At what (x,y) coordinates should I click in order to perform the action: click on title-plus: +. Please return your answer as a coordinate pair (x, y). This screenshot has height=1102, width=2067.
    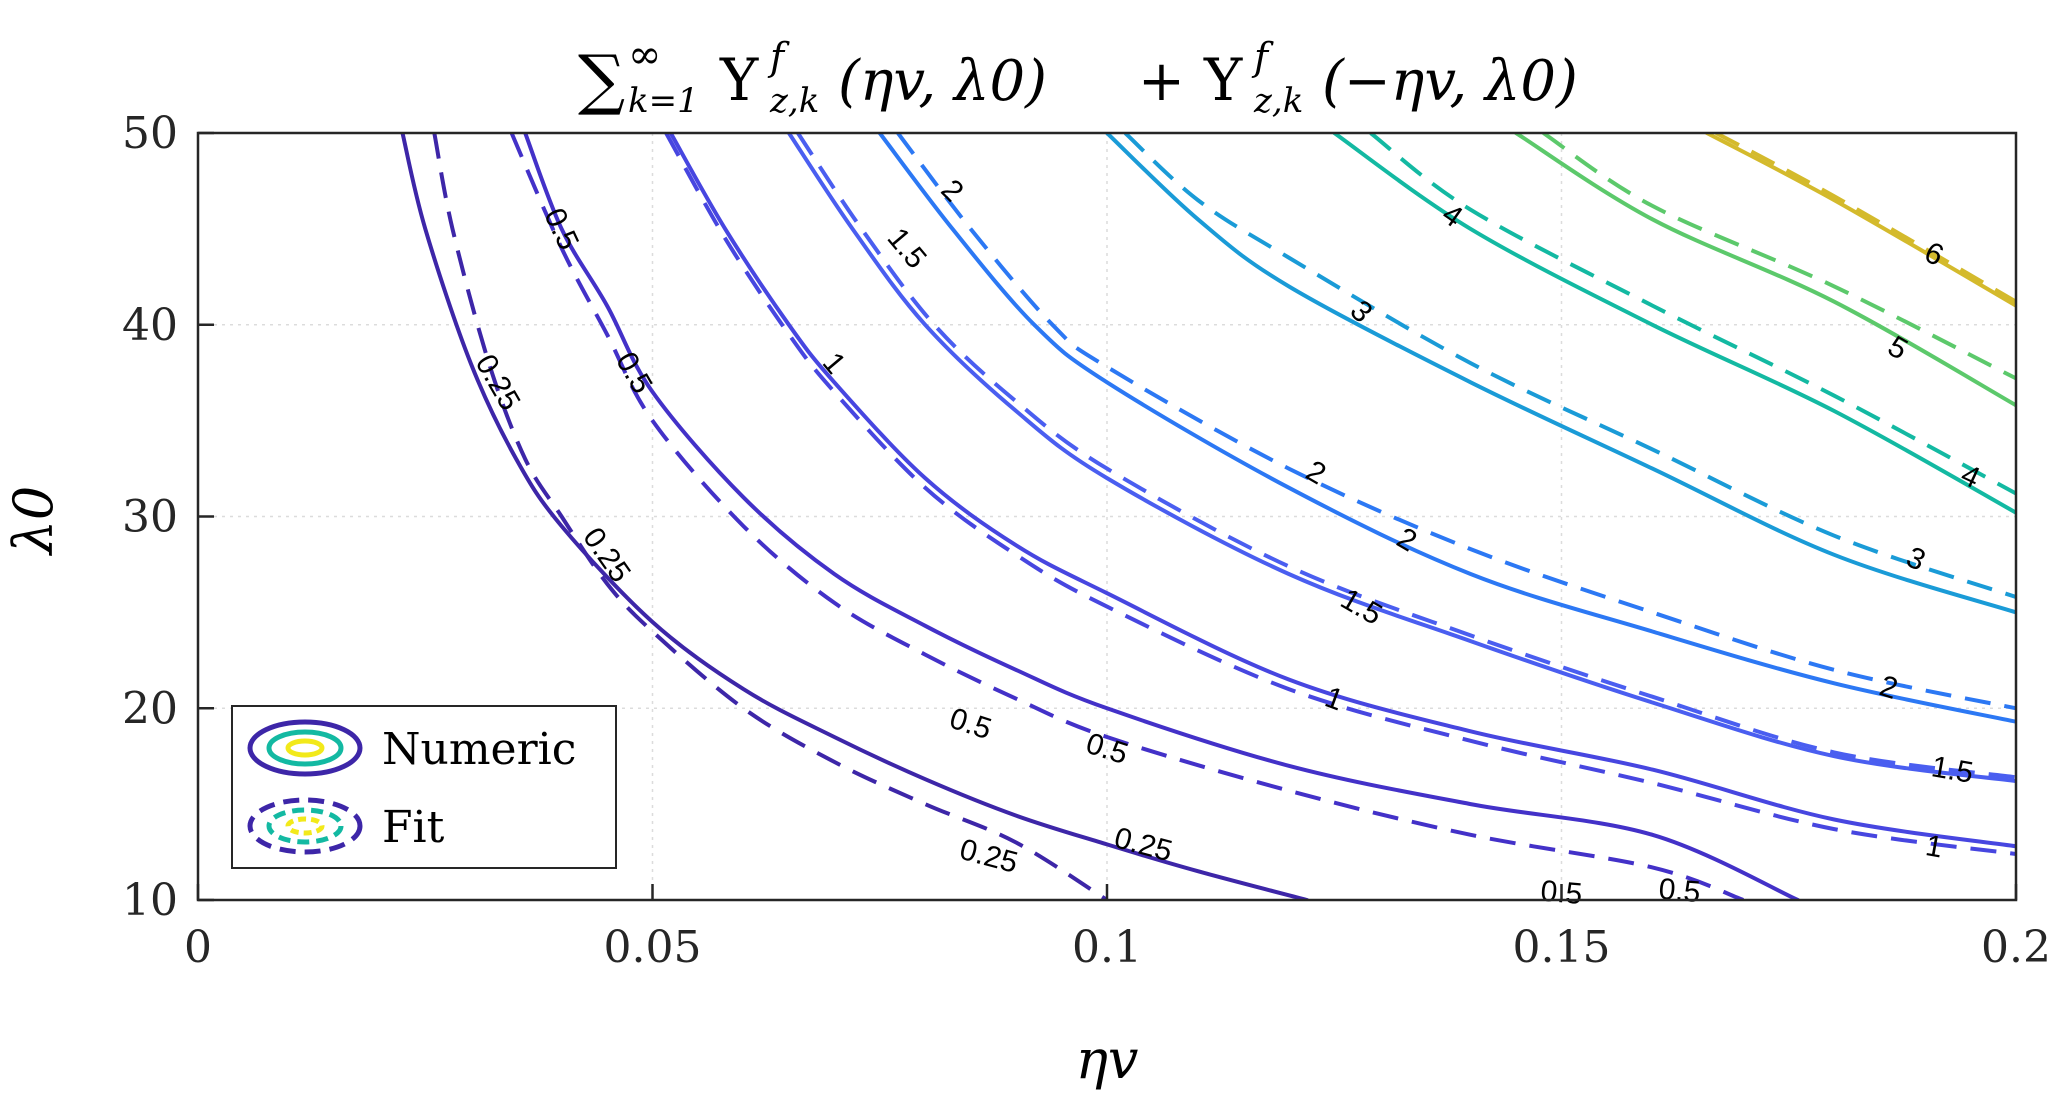
    Looking at the image, I should click on (1161, 81).